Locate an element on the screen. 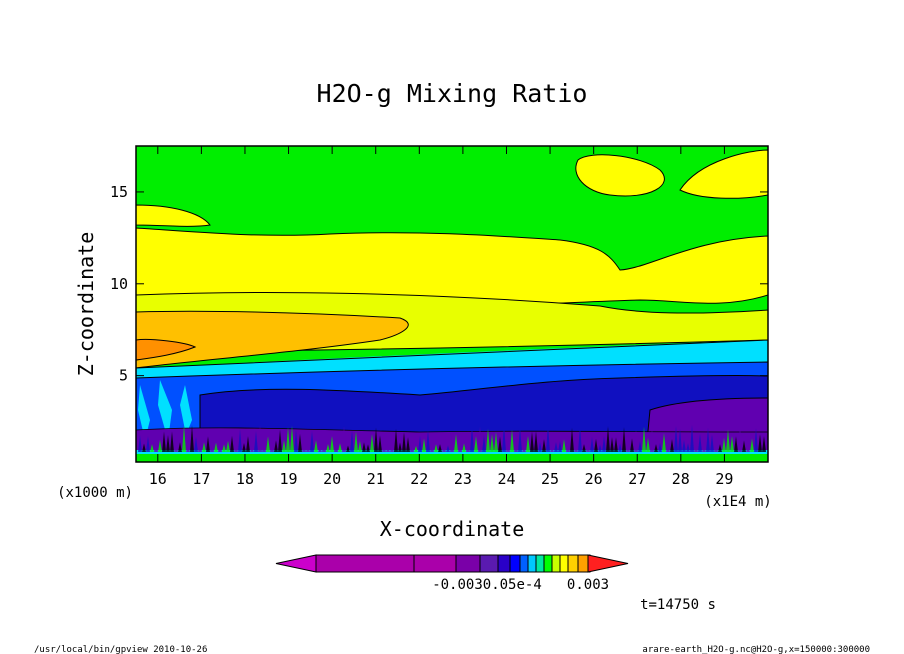 The height and width of the screenshot is (654, 904). x-tick-label-25: 25 is located at coordinates (550, 479).